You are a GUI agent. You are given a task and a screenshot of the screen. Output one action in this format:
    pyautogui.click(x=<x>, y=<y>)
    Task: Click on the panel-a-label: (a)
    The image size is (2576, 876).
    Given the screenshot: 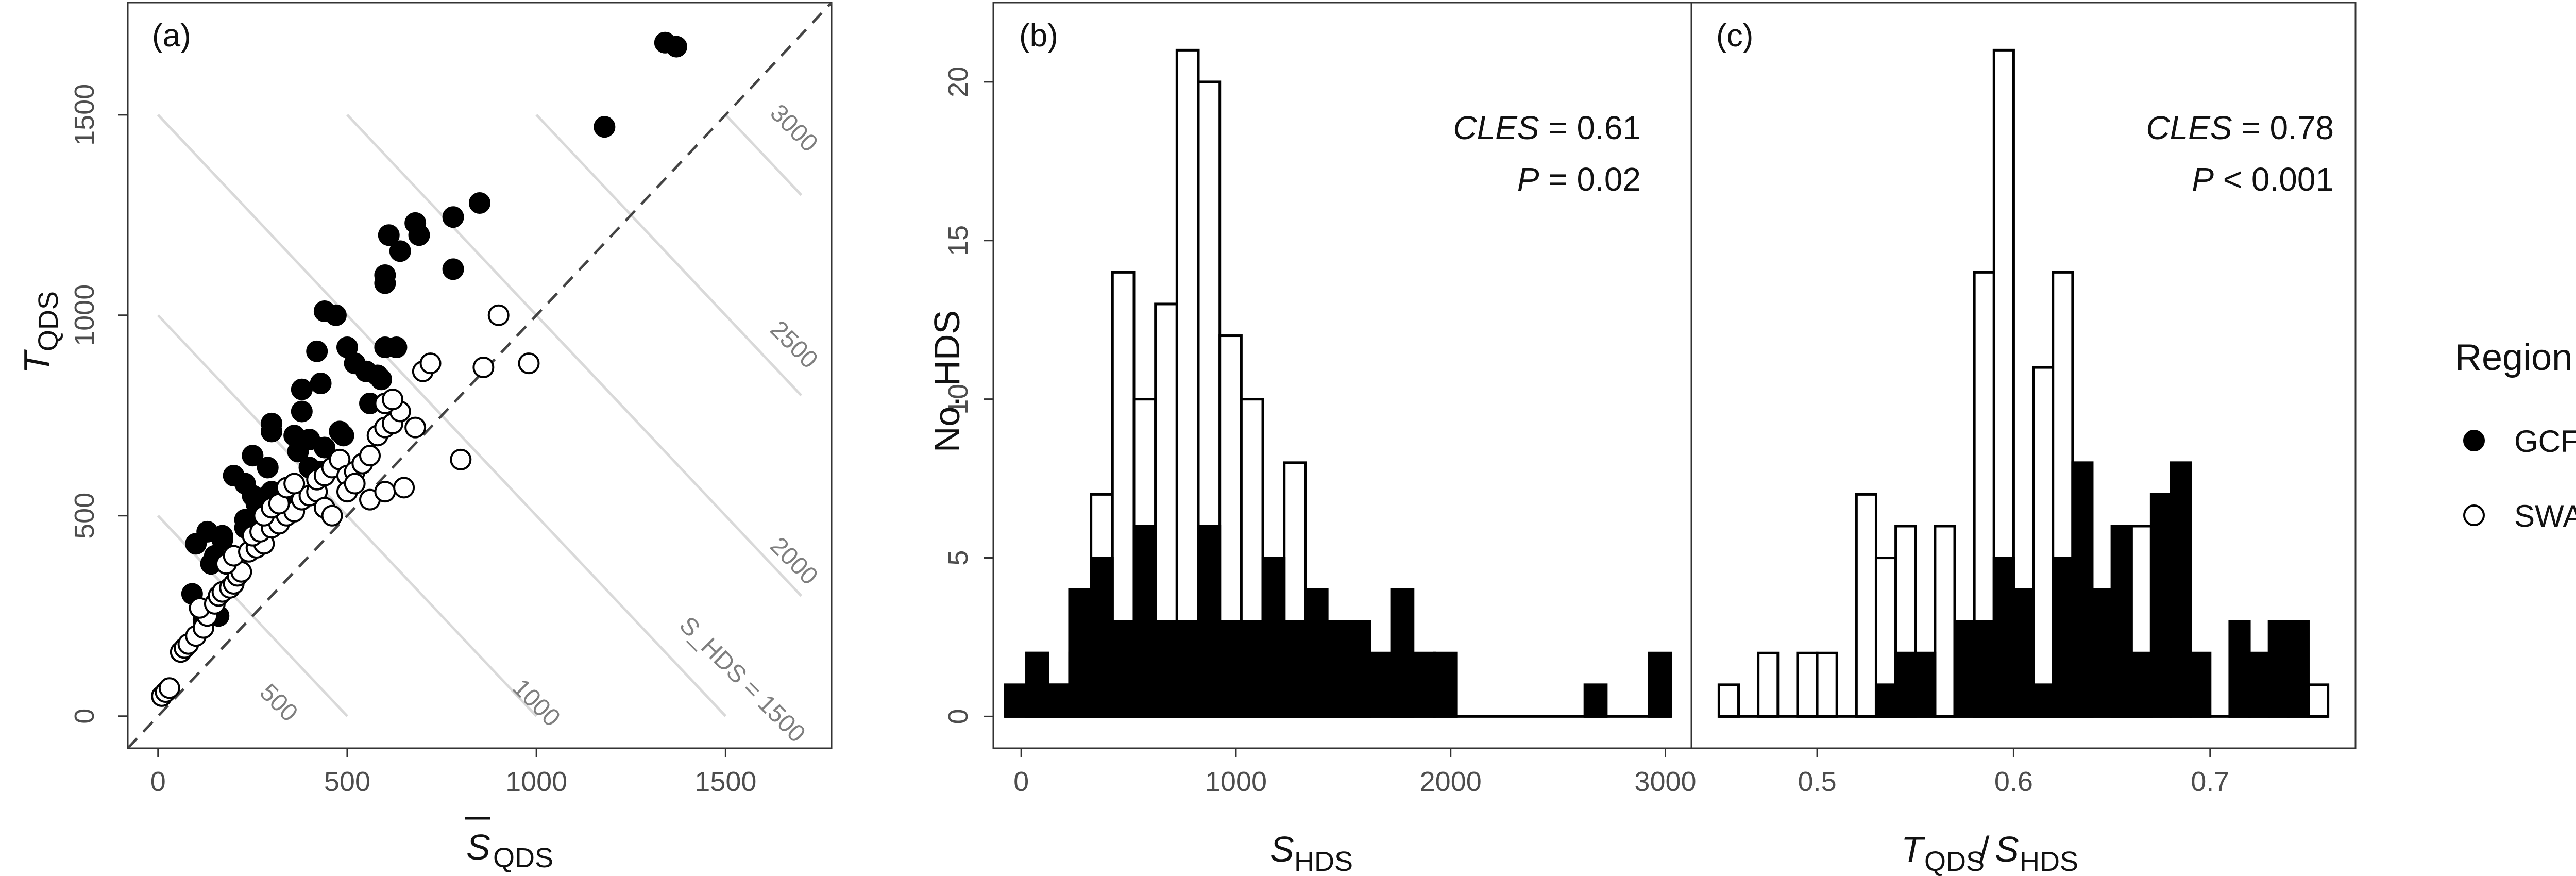 What is the action you would take?
    pyautogui.click(x=171, y=36)
    